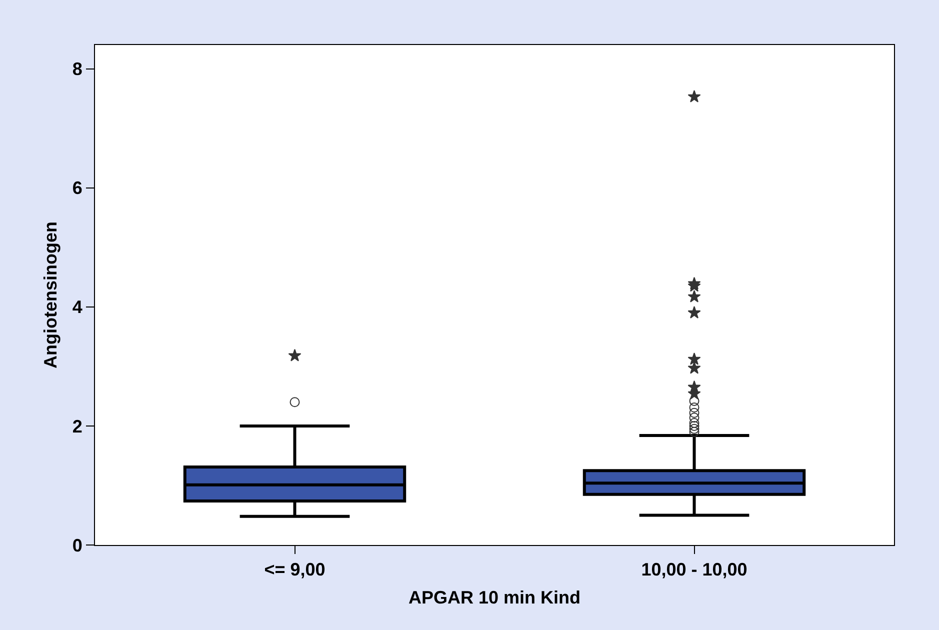  Describe the element at coordinates (77, 69) in the screenshot. I see `y-tick-label: 8` at that location.